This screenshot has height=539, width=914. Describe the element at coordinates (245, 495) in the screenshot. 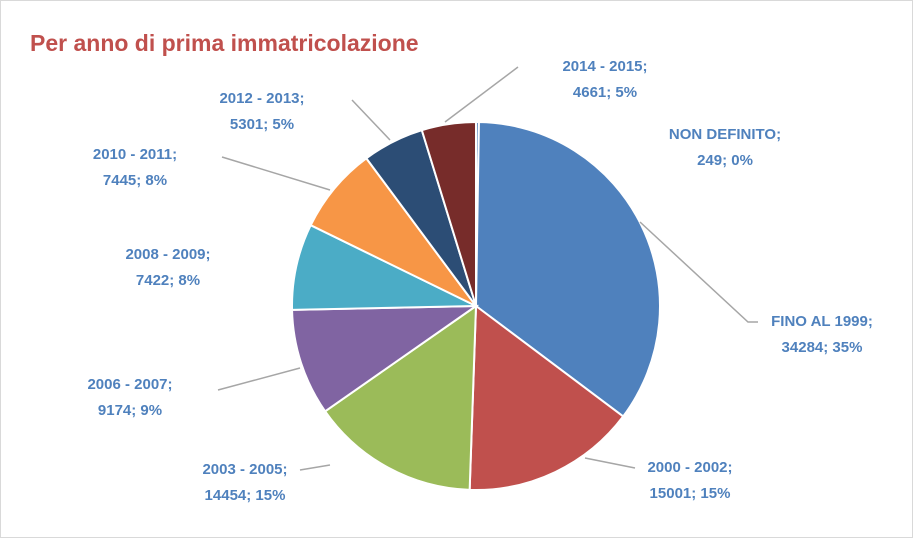

I see `slice-value-label: 14454; 15%` at that location.